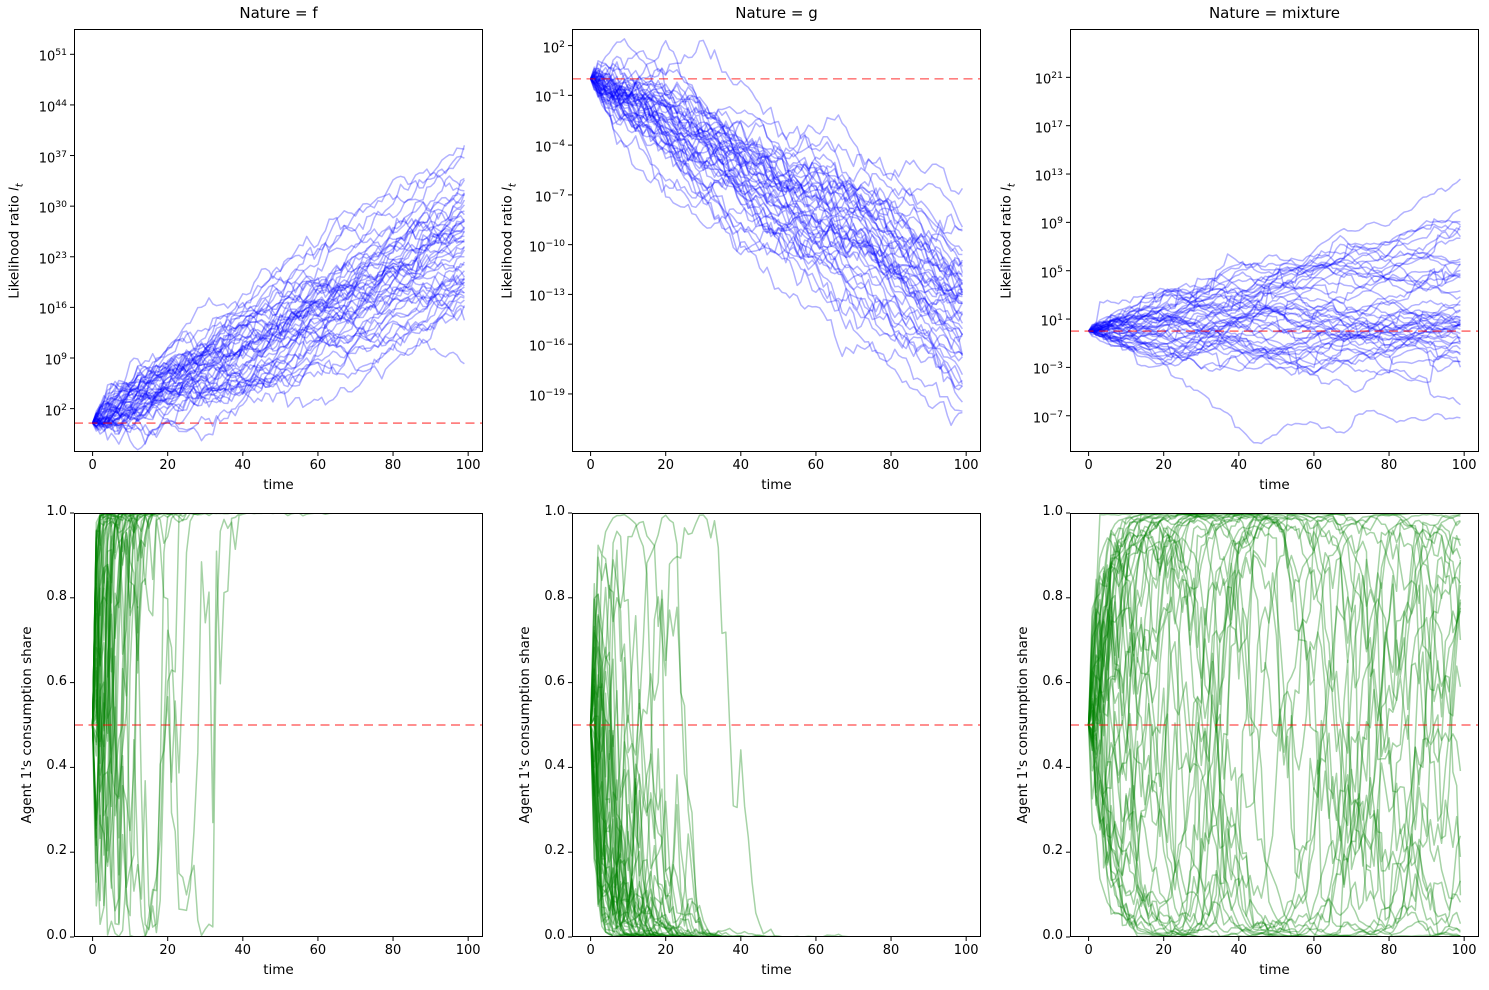 The height and width of the screenshot is (990, 1489). What do you see at coordinates (52, 309) in the screenshot?
I see `y-tick-label: 10¹⁶` at bounding box center [52, 309].